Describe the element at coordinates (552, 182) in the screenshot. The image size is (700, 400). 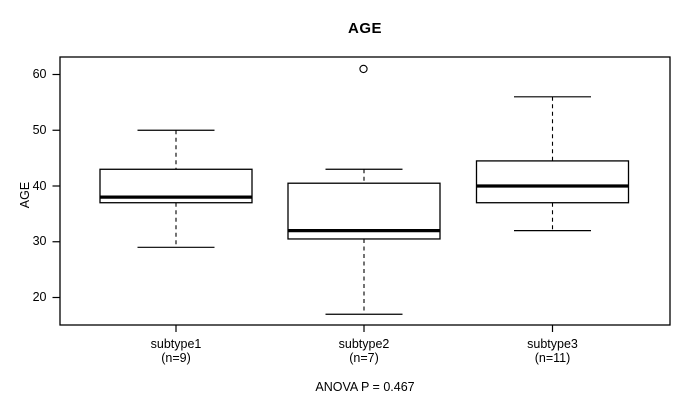
I see `iqr-box` at that location.